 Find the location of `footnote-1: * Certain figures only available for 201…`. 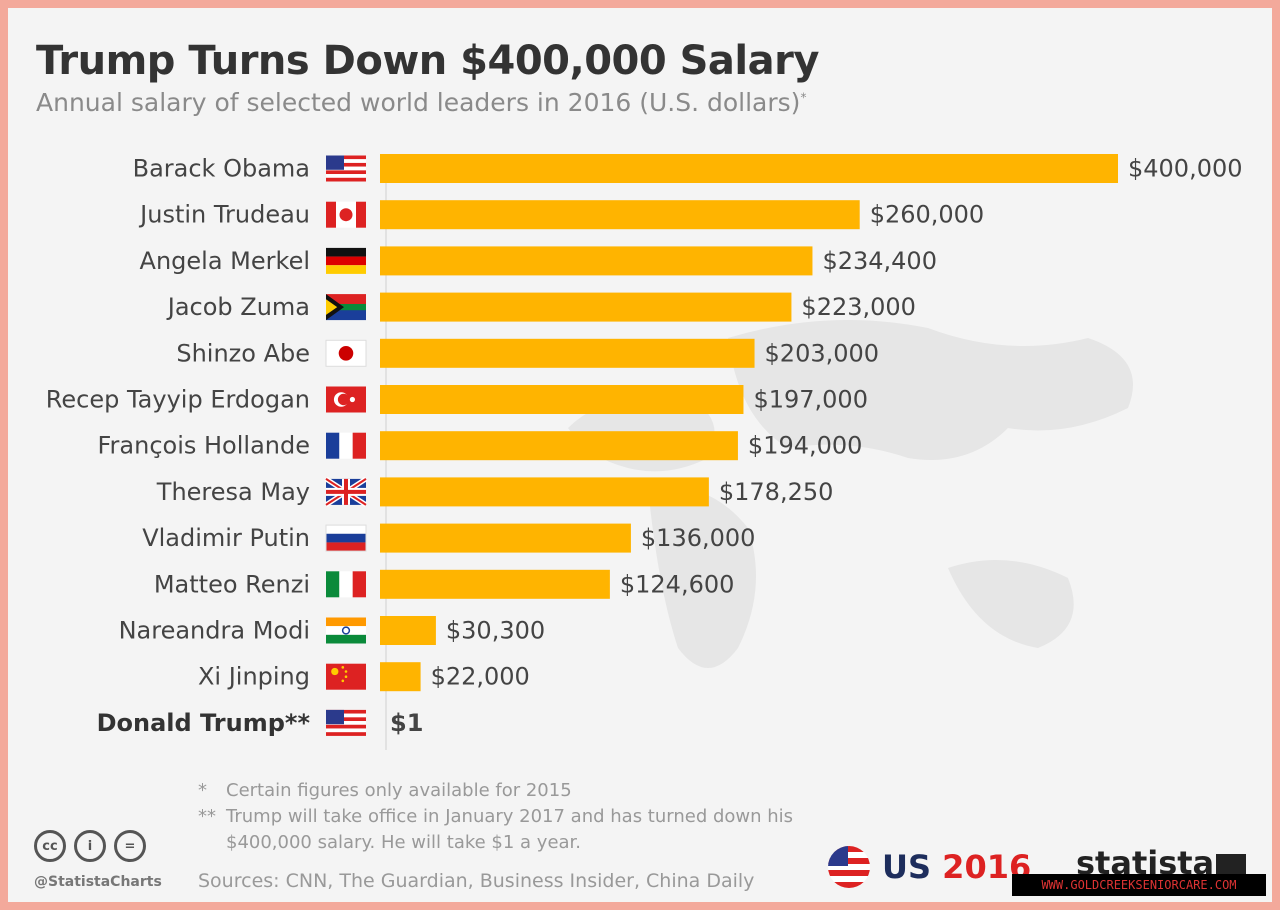

footnote-1: * Certain figures only available for 201… is located at coordinates (507, 791).